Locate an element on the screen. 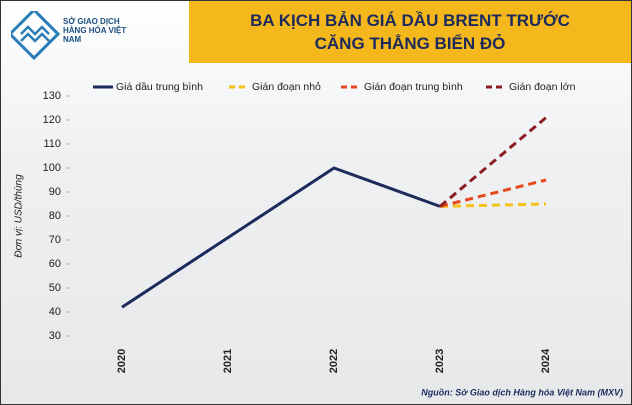 The width and height of the screenshot is (632, 405). legend-label: Gián đoạn lớn is located at coordinates (542, 87).